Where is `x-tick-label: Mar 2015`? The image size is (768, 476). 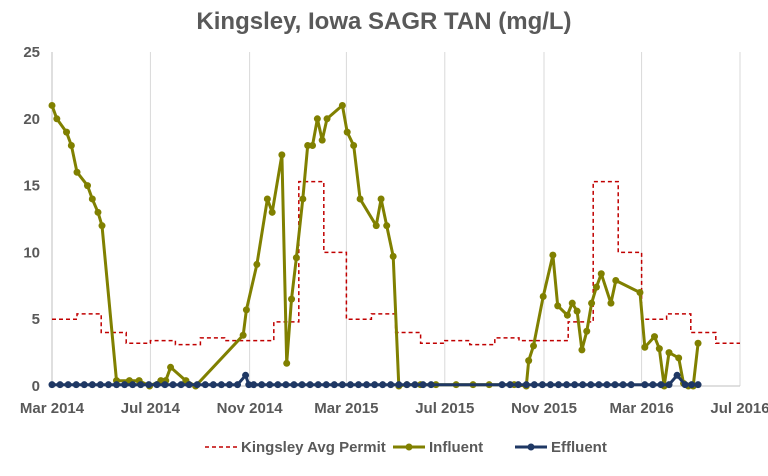 x-tick-label: Mar 2015 is located at coordinates (346, 408).